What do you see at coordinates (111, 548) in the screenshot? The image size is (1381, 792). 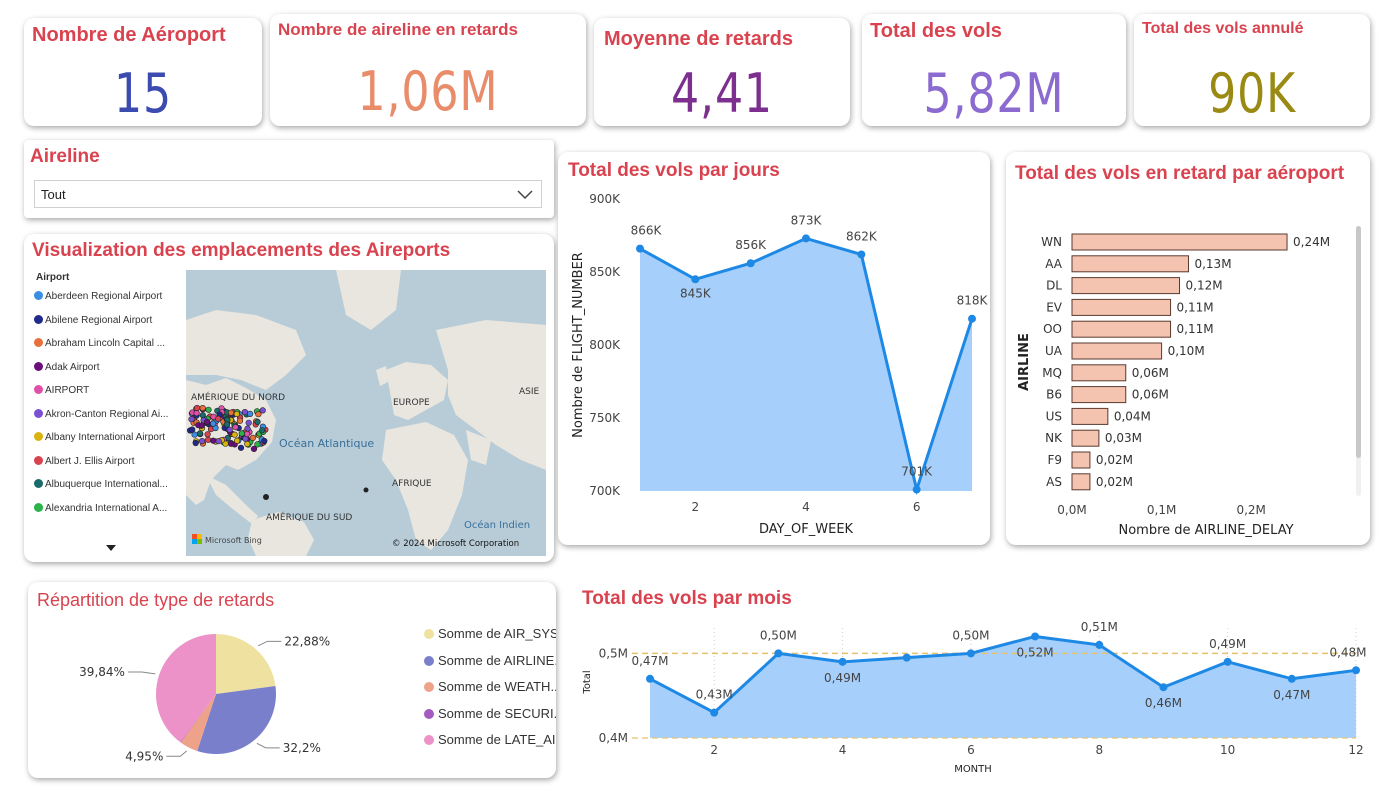 I see `legend-more-icon` at bounding box center [111, 548].